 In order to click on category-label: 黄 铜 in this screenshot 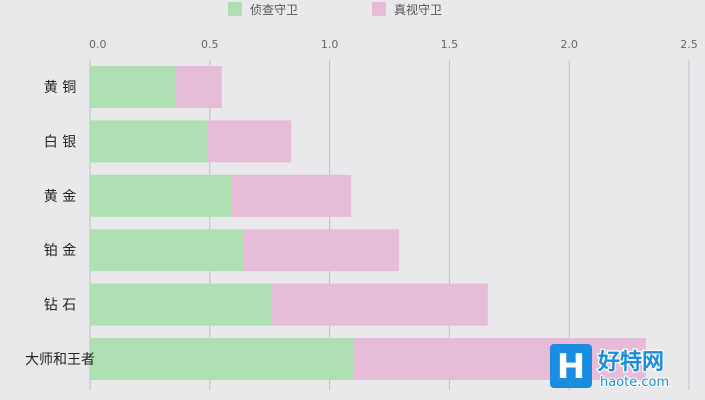, I will do `click(60, 87)`.